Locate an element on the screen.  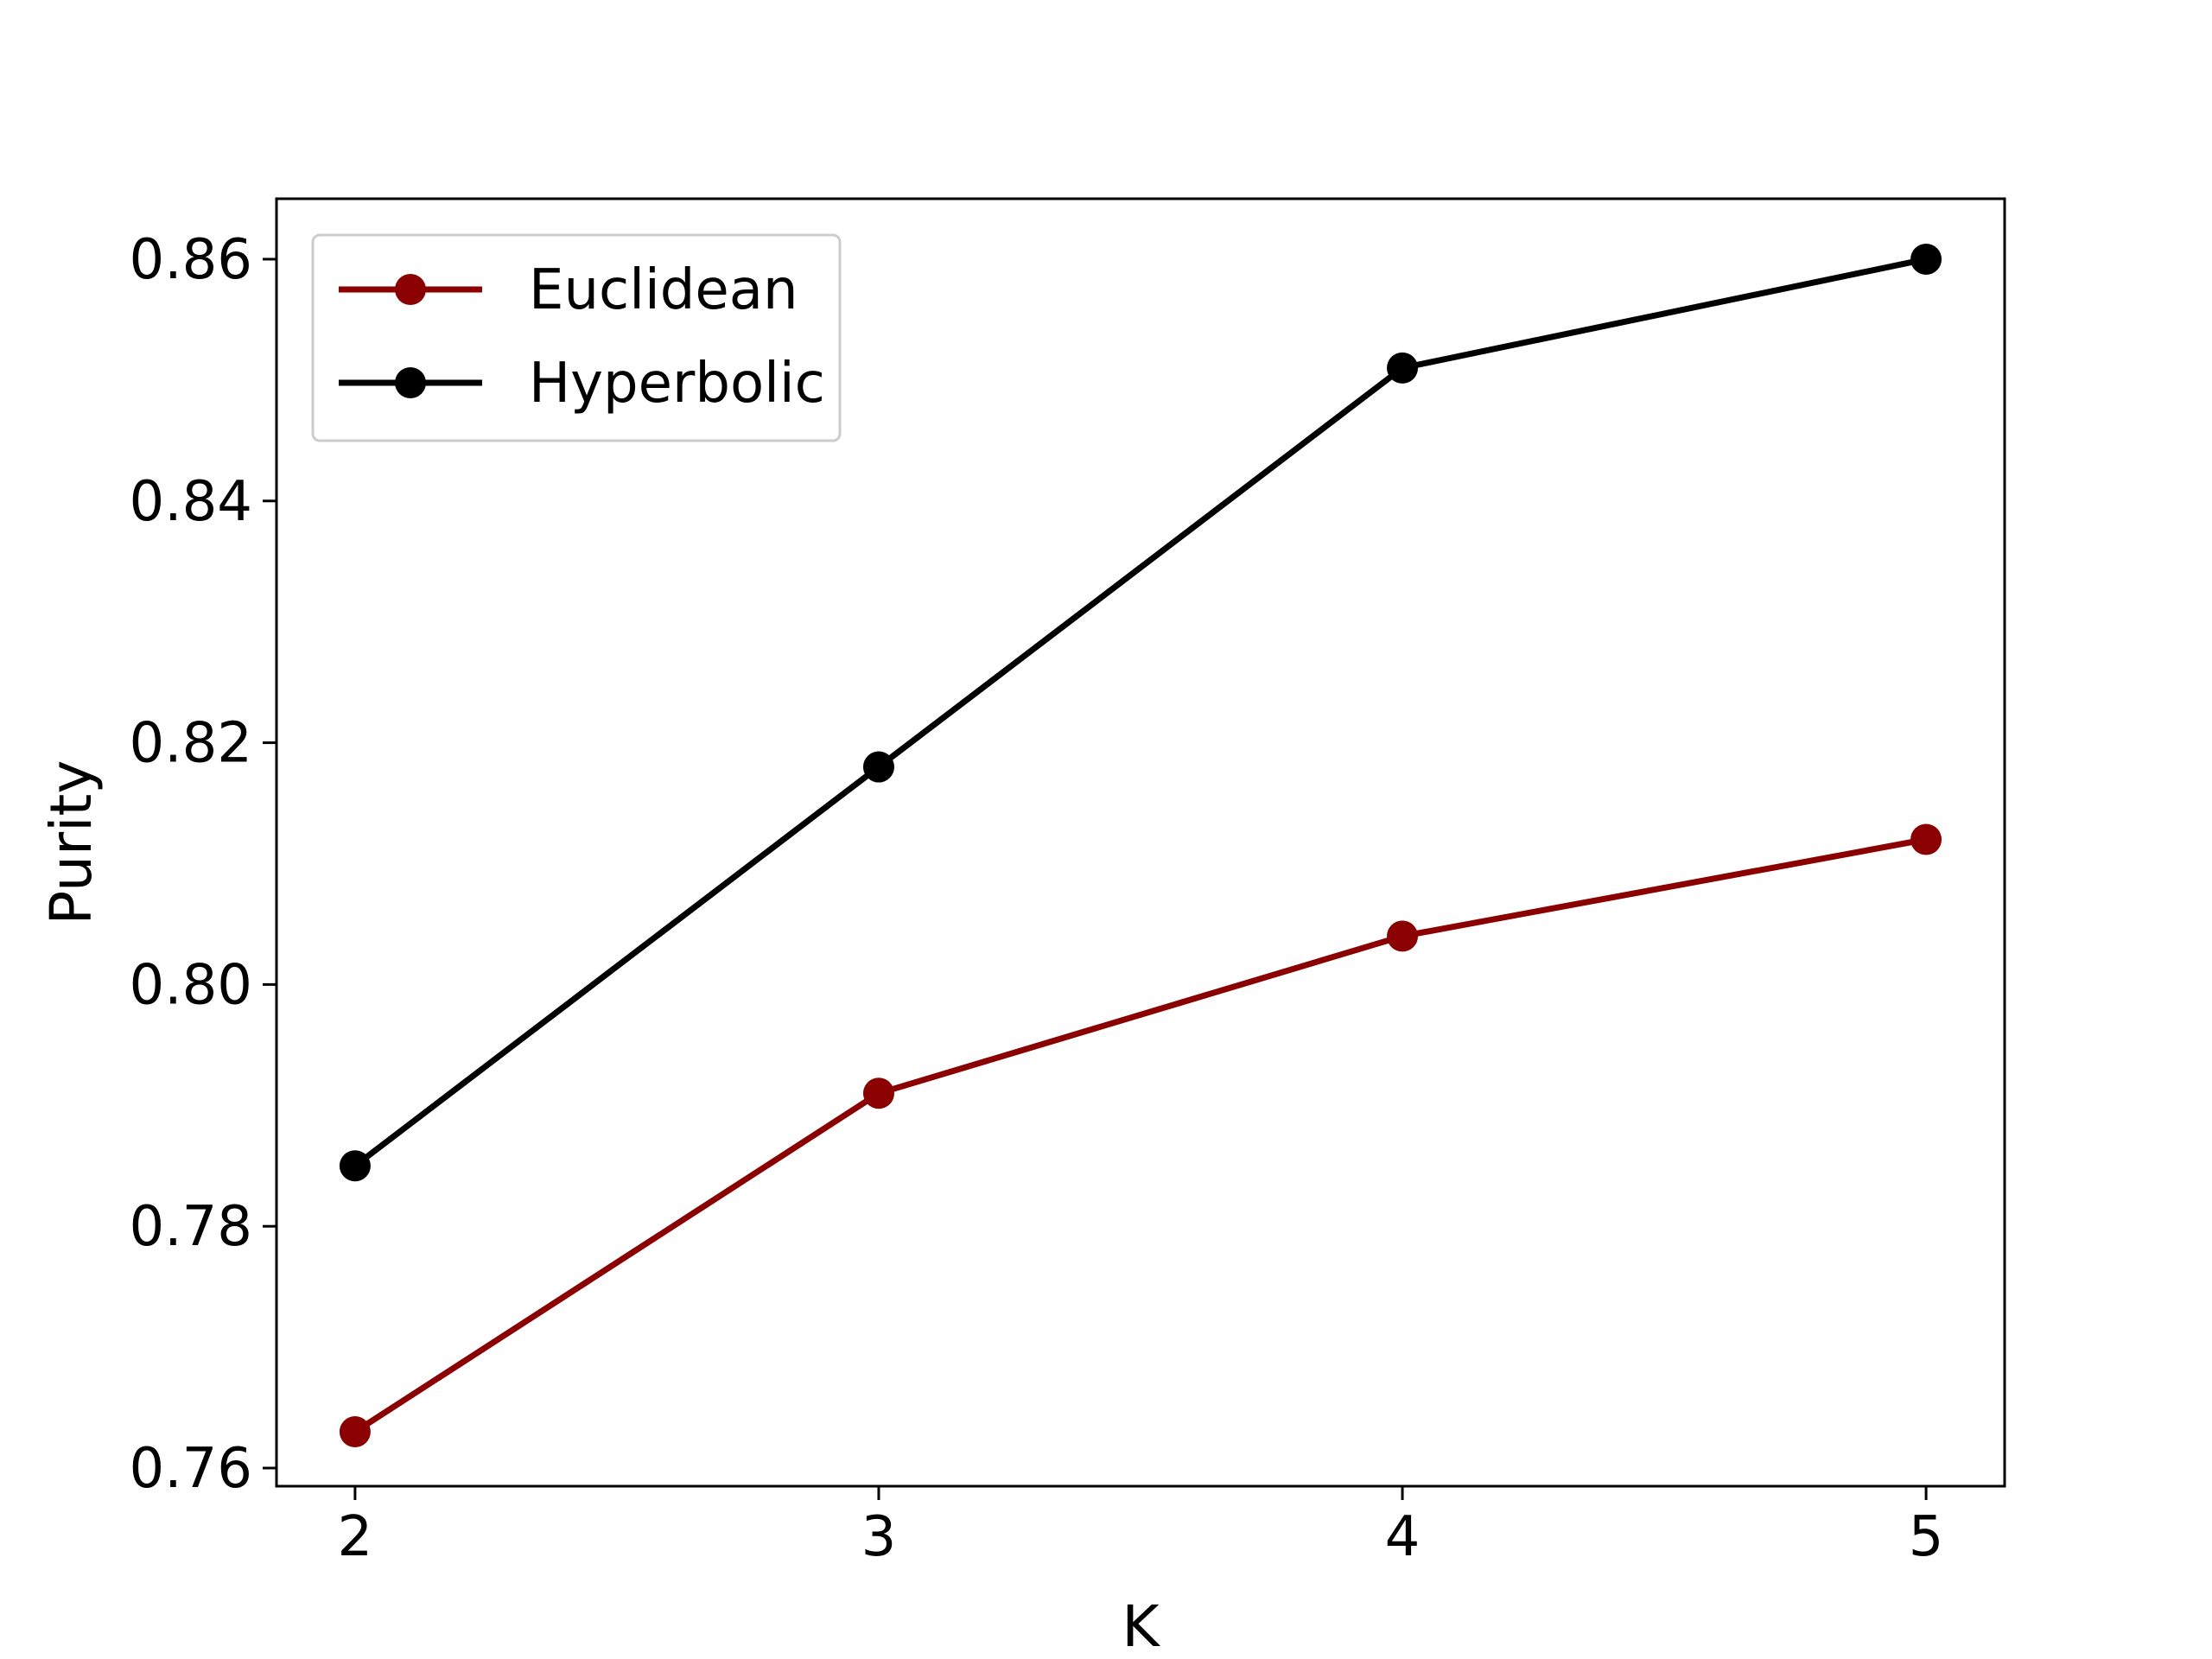
y-axis-label: Purity is located at coordinates (71, 842).